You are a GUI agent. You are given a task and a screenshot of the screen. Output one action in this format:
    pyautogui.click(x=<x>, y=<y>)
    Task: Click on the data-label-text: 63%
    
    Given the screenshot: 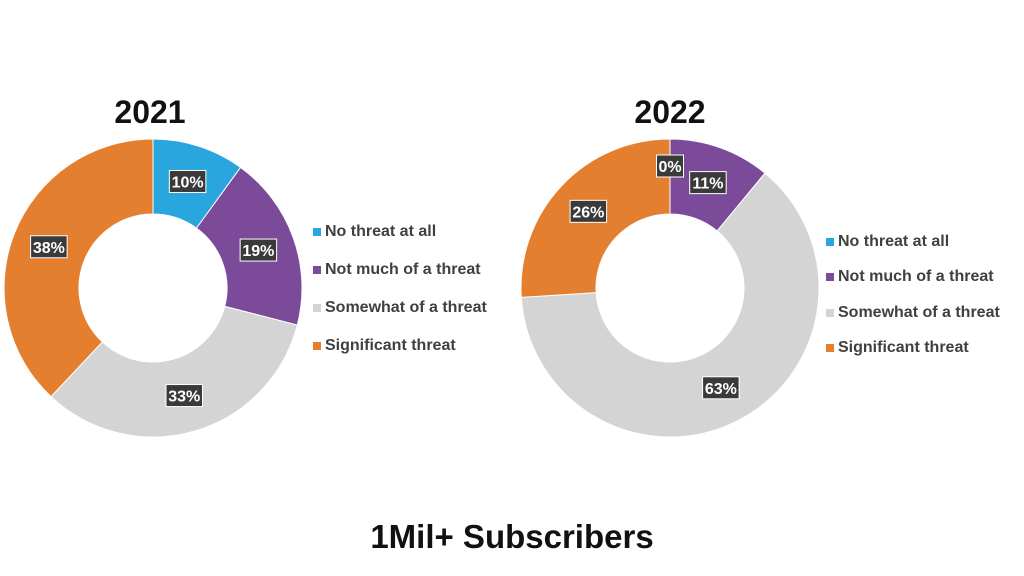 What is the action you would take?
    pyautogui.click(x=721, y=389)
    